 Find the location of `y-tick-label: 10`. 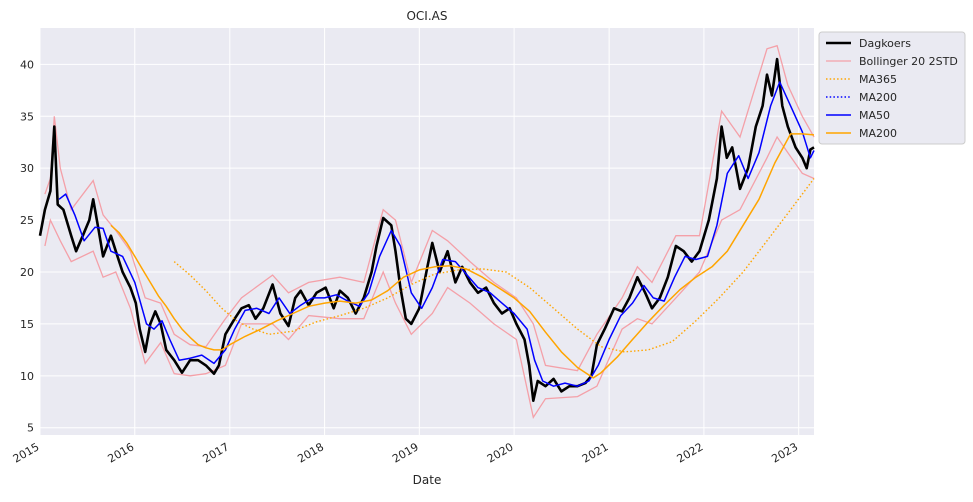

y-tick-label: 10 is located at coordinates (27, 376).